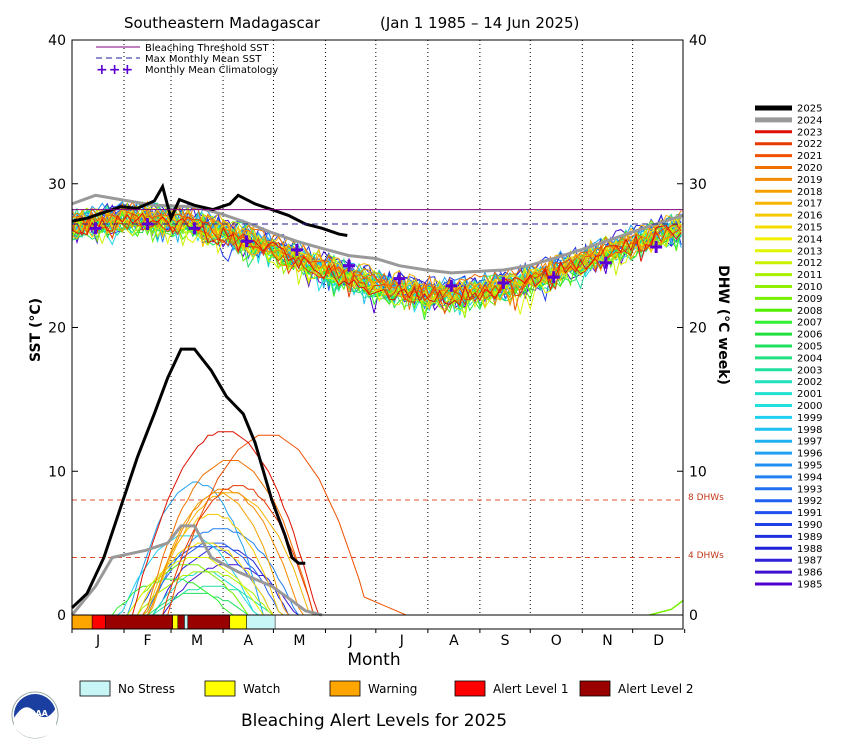 This screenshot has height=750, width=850. Describe the element at coordinates (261, 689) in the screenshot. I see `alert-legend-label: Watch` at that location.